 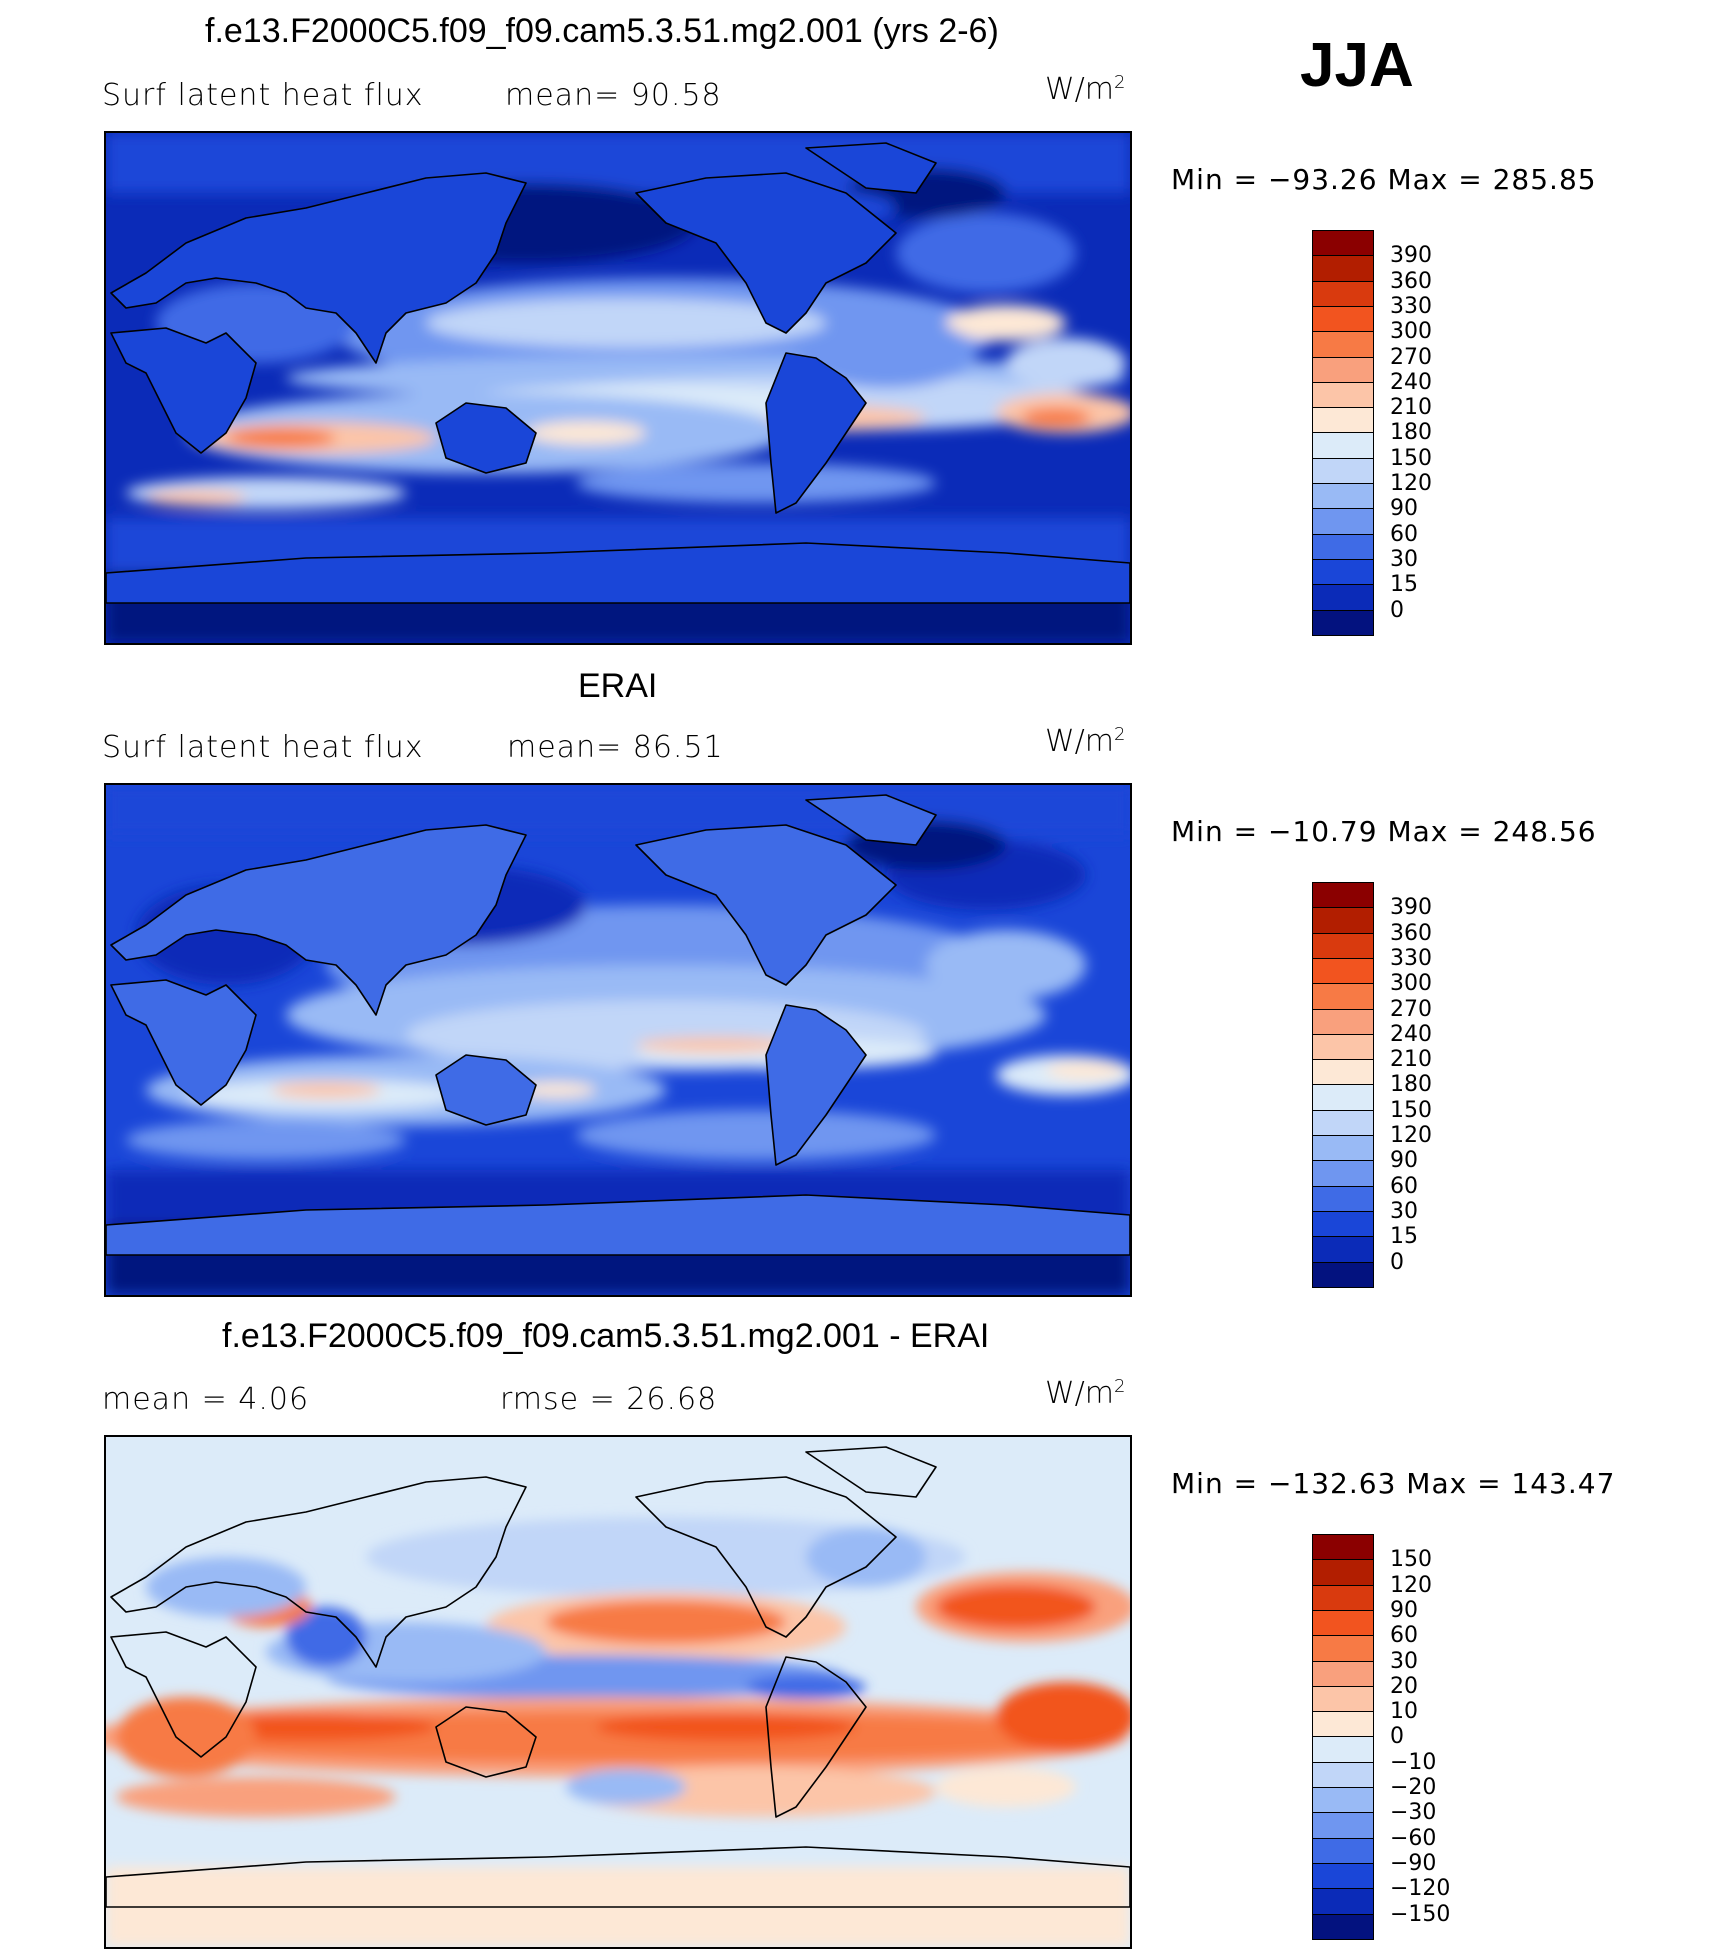 I want to click on colorbar-label: −20, so click(x=1413, y=1787).